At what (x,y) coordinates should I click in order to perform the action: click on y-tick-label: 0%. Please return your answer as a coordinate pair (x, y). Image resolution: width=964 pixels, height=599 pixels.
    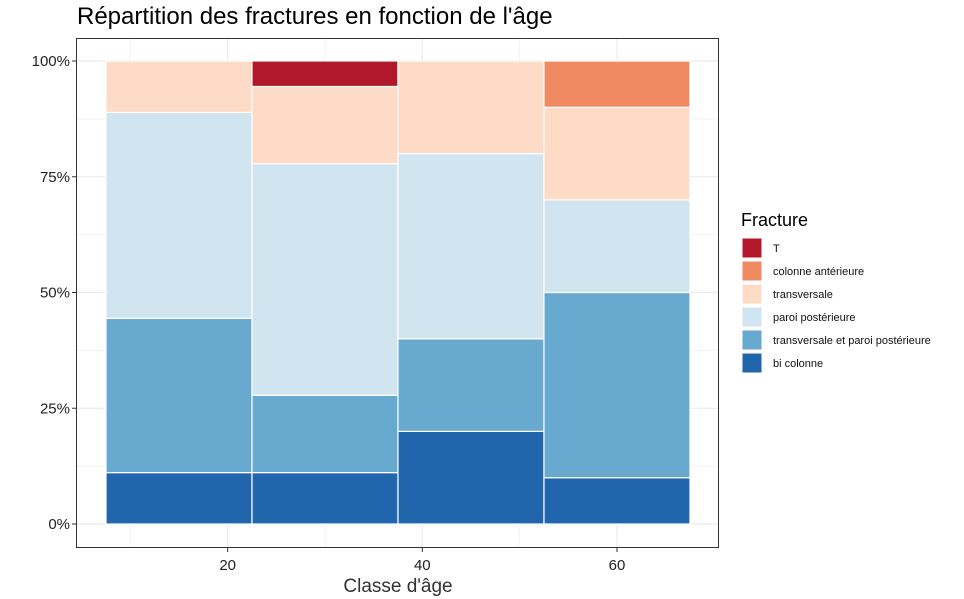
    Looking at the image, I should click on (59, 524).